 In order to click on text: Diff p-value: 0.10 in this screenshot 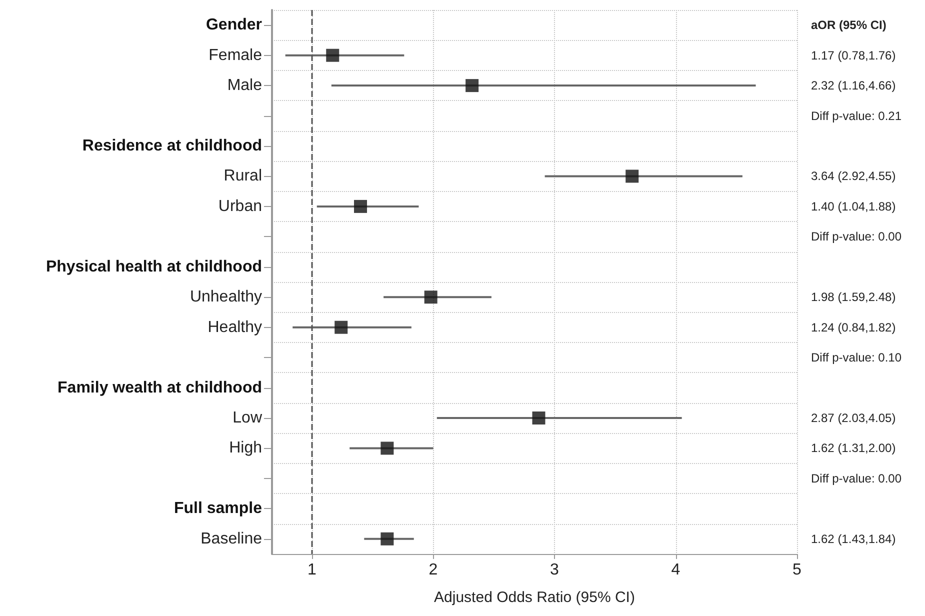, I will do `click(856, 357)`.